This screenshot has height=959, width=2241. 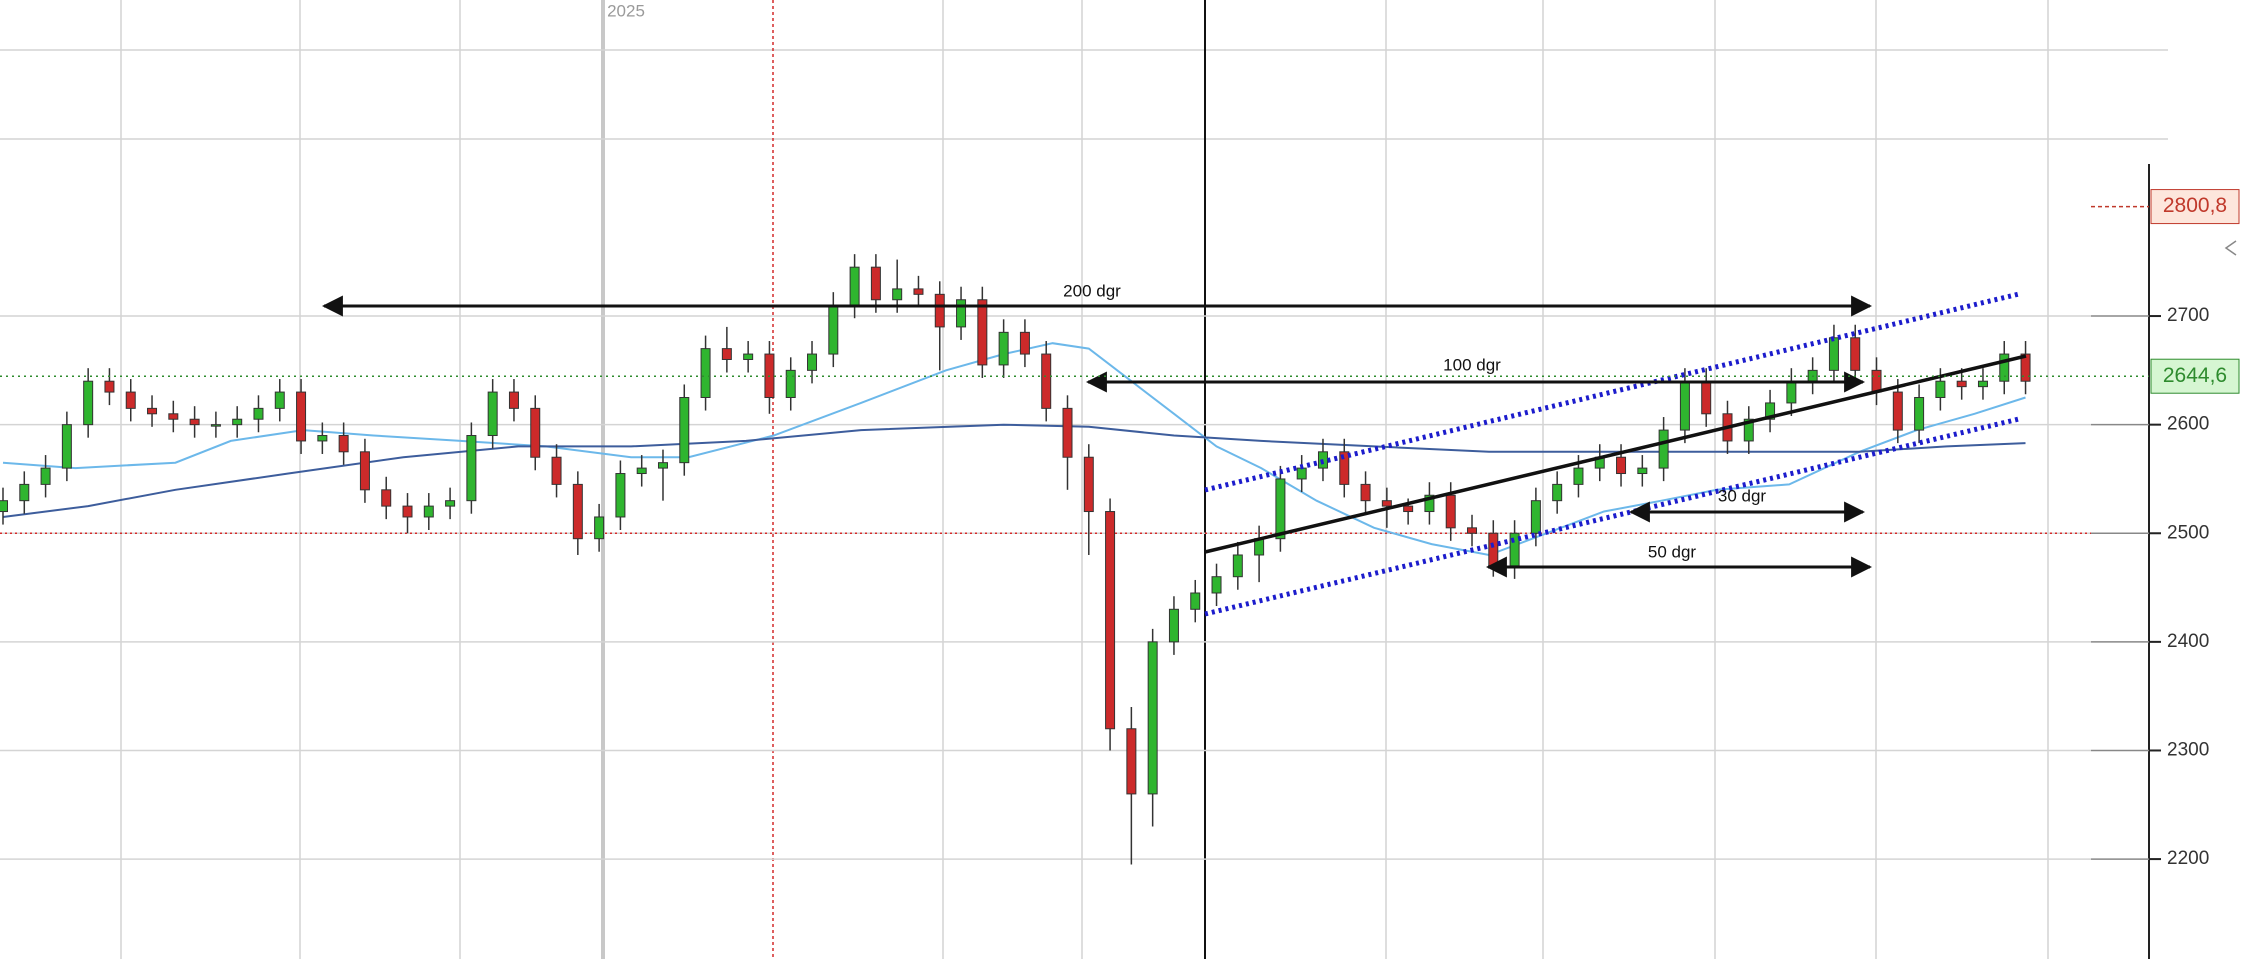 I want to click on trend-line, so click(x=1615, y=454).